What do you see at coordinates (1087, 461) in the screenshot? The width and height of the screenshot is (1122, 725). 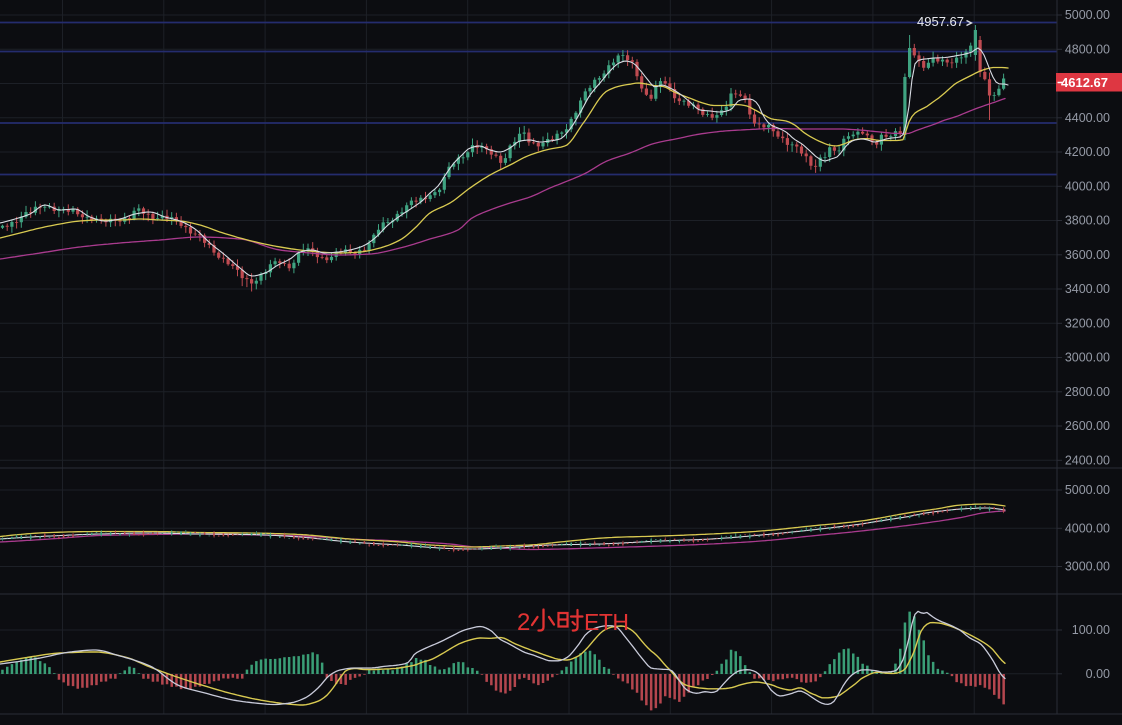 I see `svg-text: 2400.00` at bounding box center [1087, 461].